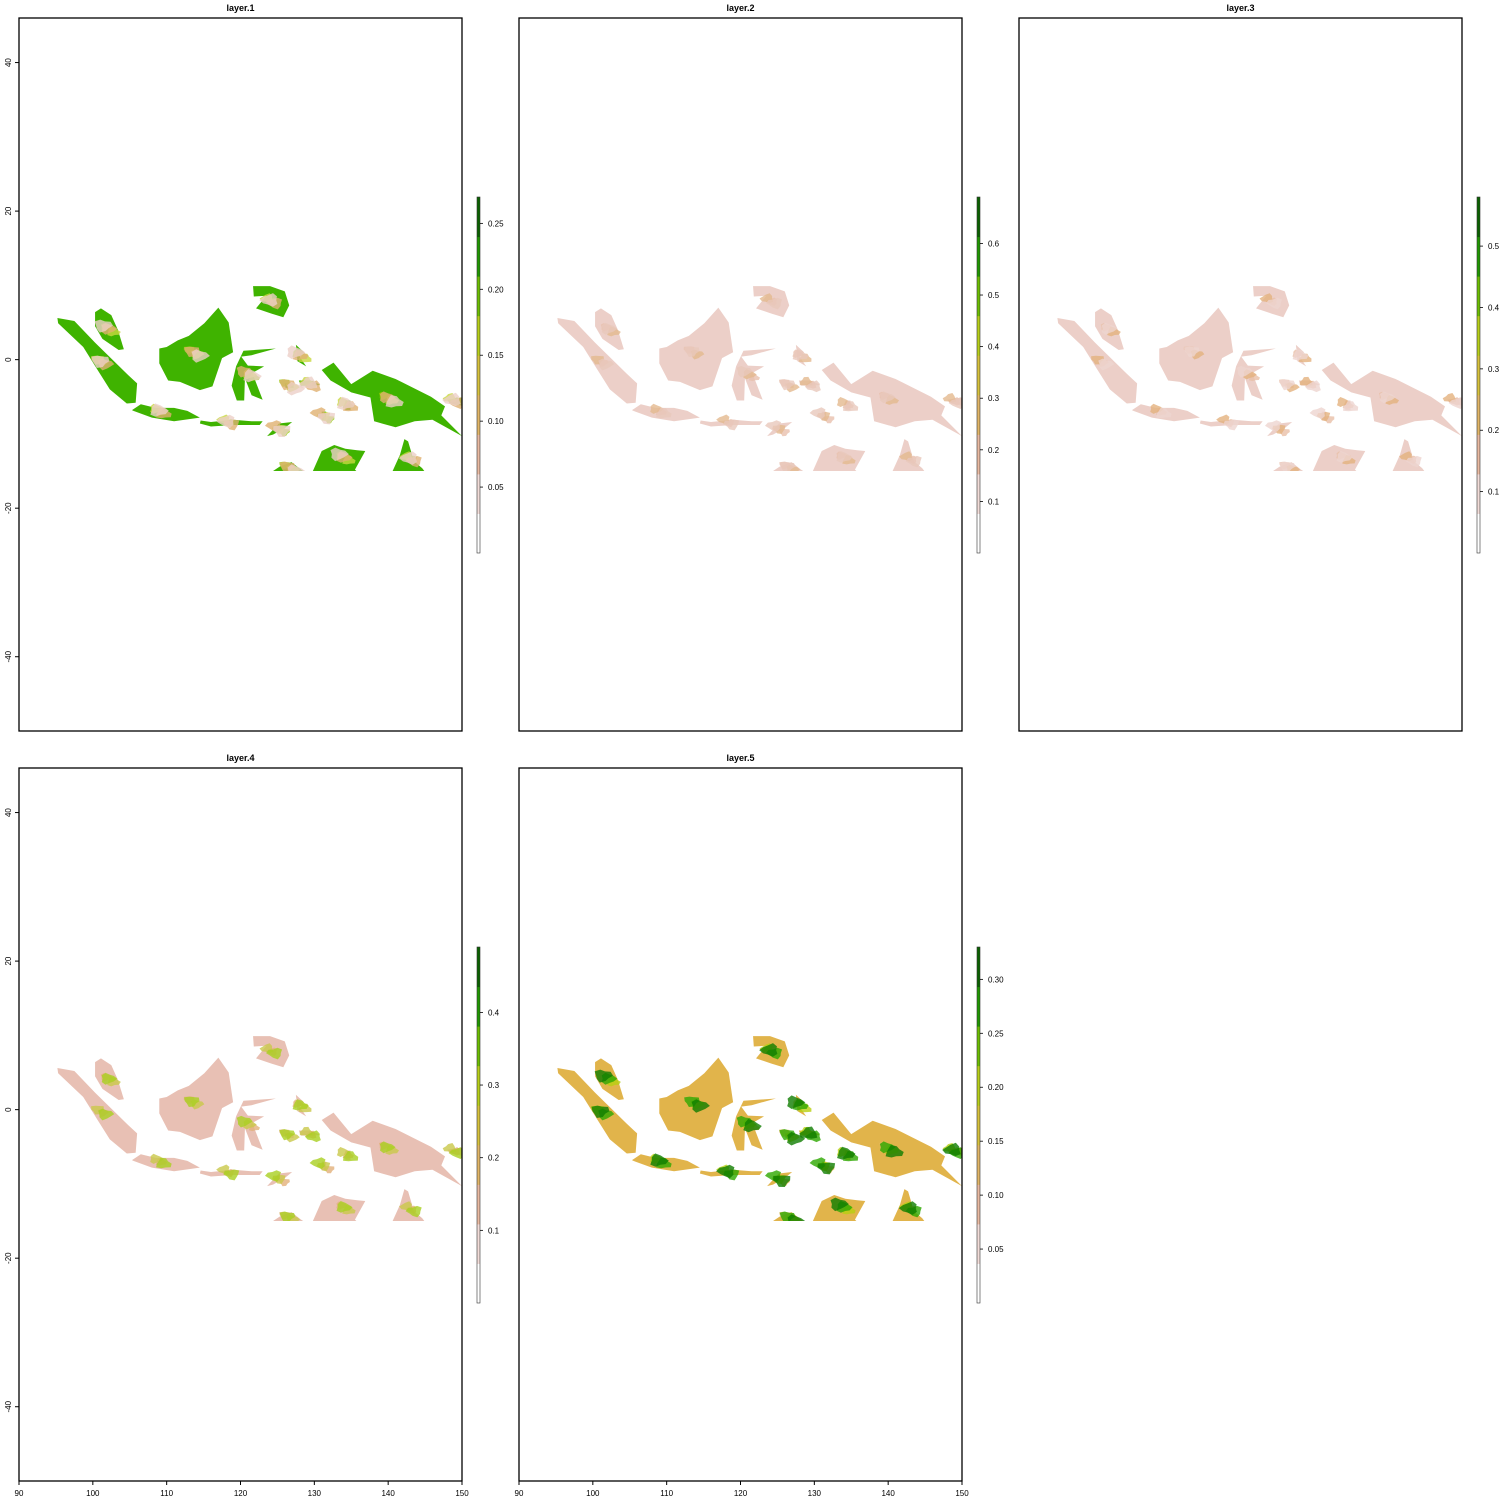 Image resolution: width=1500 pixels, height=1500 pixels. Describe the element at coordinates (740, 8) in the screenshot. I see `panel-title: layer.2` at that location.